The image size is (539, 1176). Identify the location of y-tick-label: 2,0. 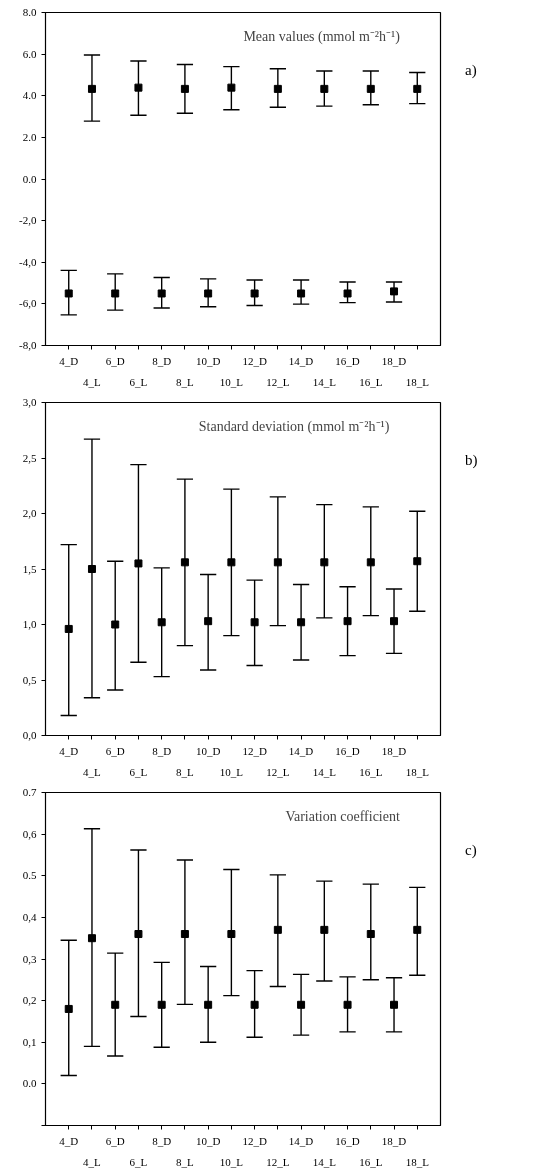
(29, 513).